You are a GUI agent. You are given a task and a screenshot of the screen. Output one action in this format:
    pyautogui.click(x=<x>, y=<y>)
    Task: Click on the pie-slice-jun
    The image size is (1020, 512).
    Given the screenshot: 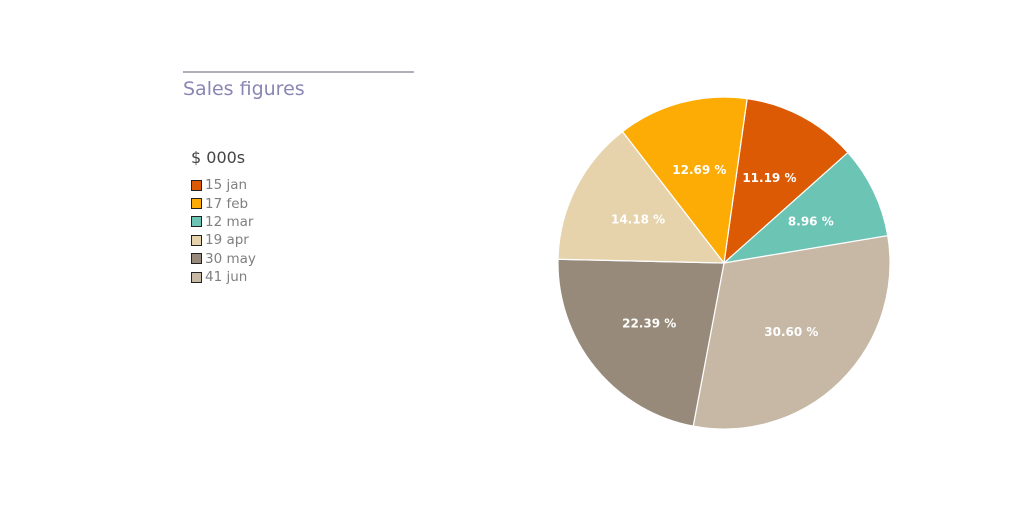 What is the action you would take?
    pyautogui.click(x=791, y=332)
    